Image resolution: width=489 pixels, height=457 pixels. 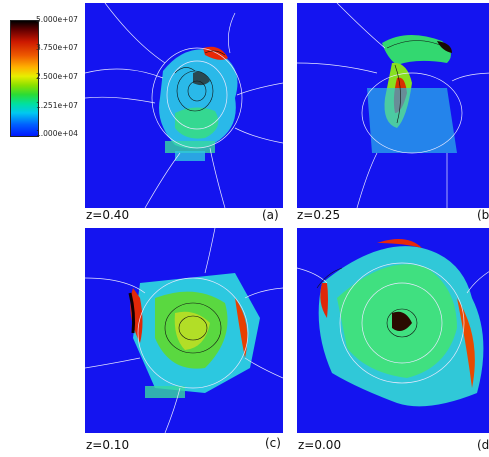 What do you see at coordinates (483, 215) in the screenshot?
I see `panel-b-tag: (b` at bounding box center [483, 215].